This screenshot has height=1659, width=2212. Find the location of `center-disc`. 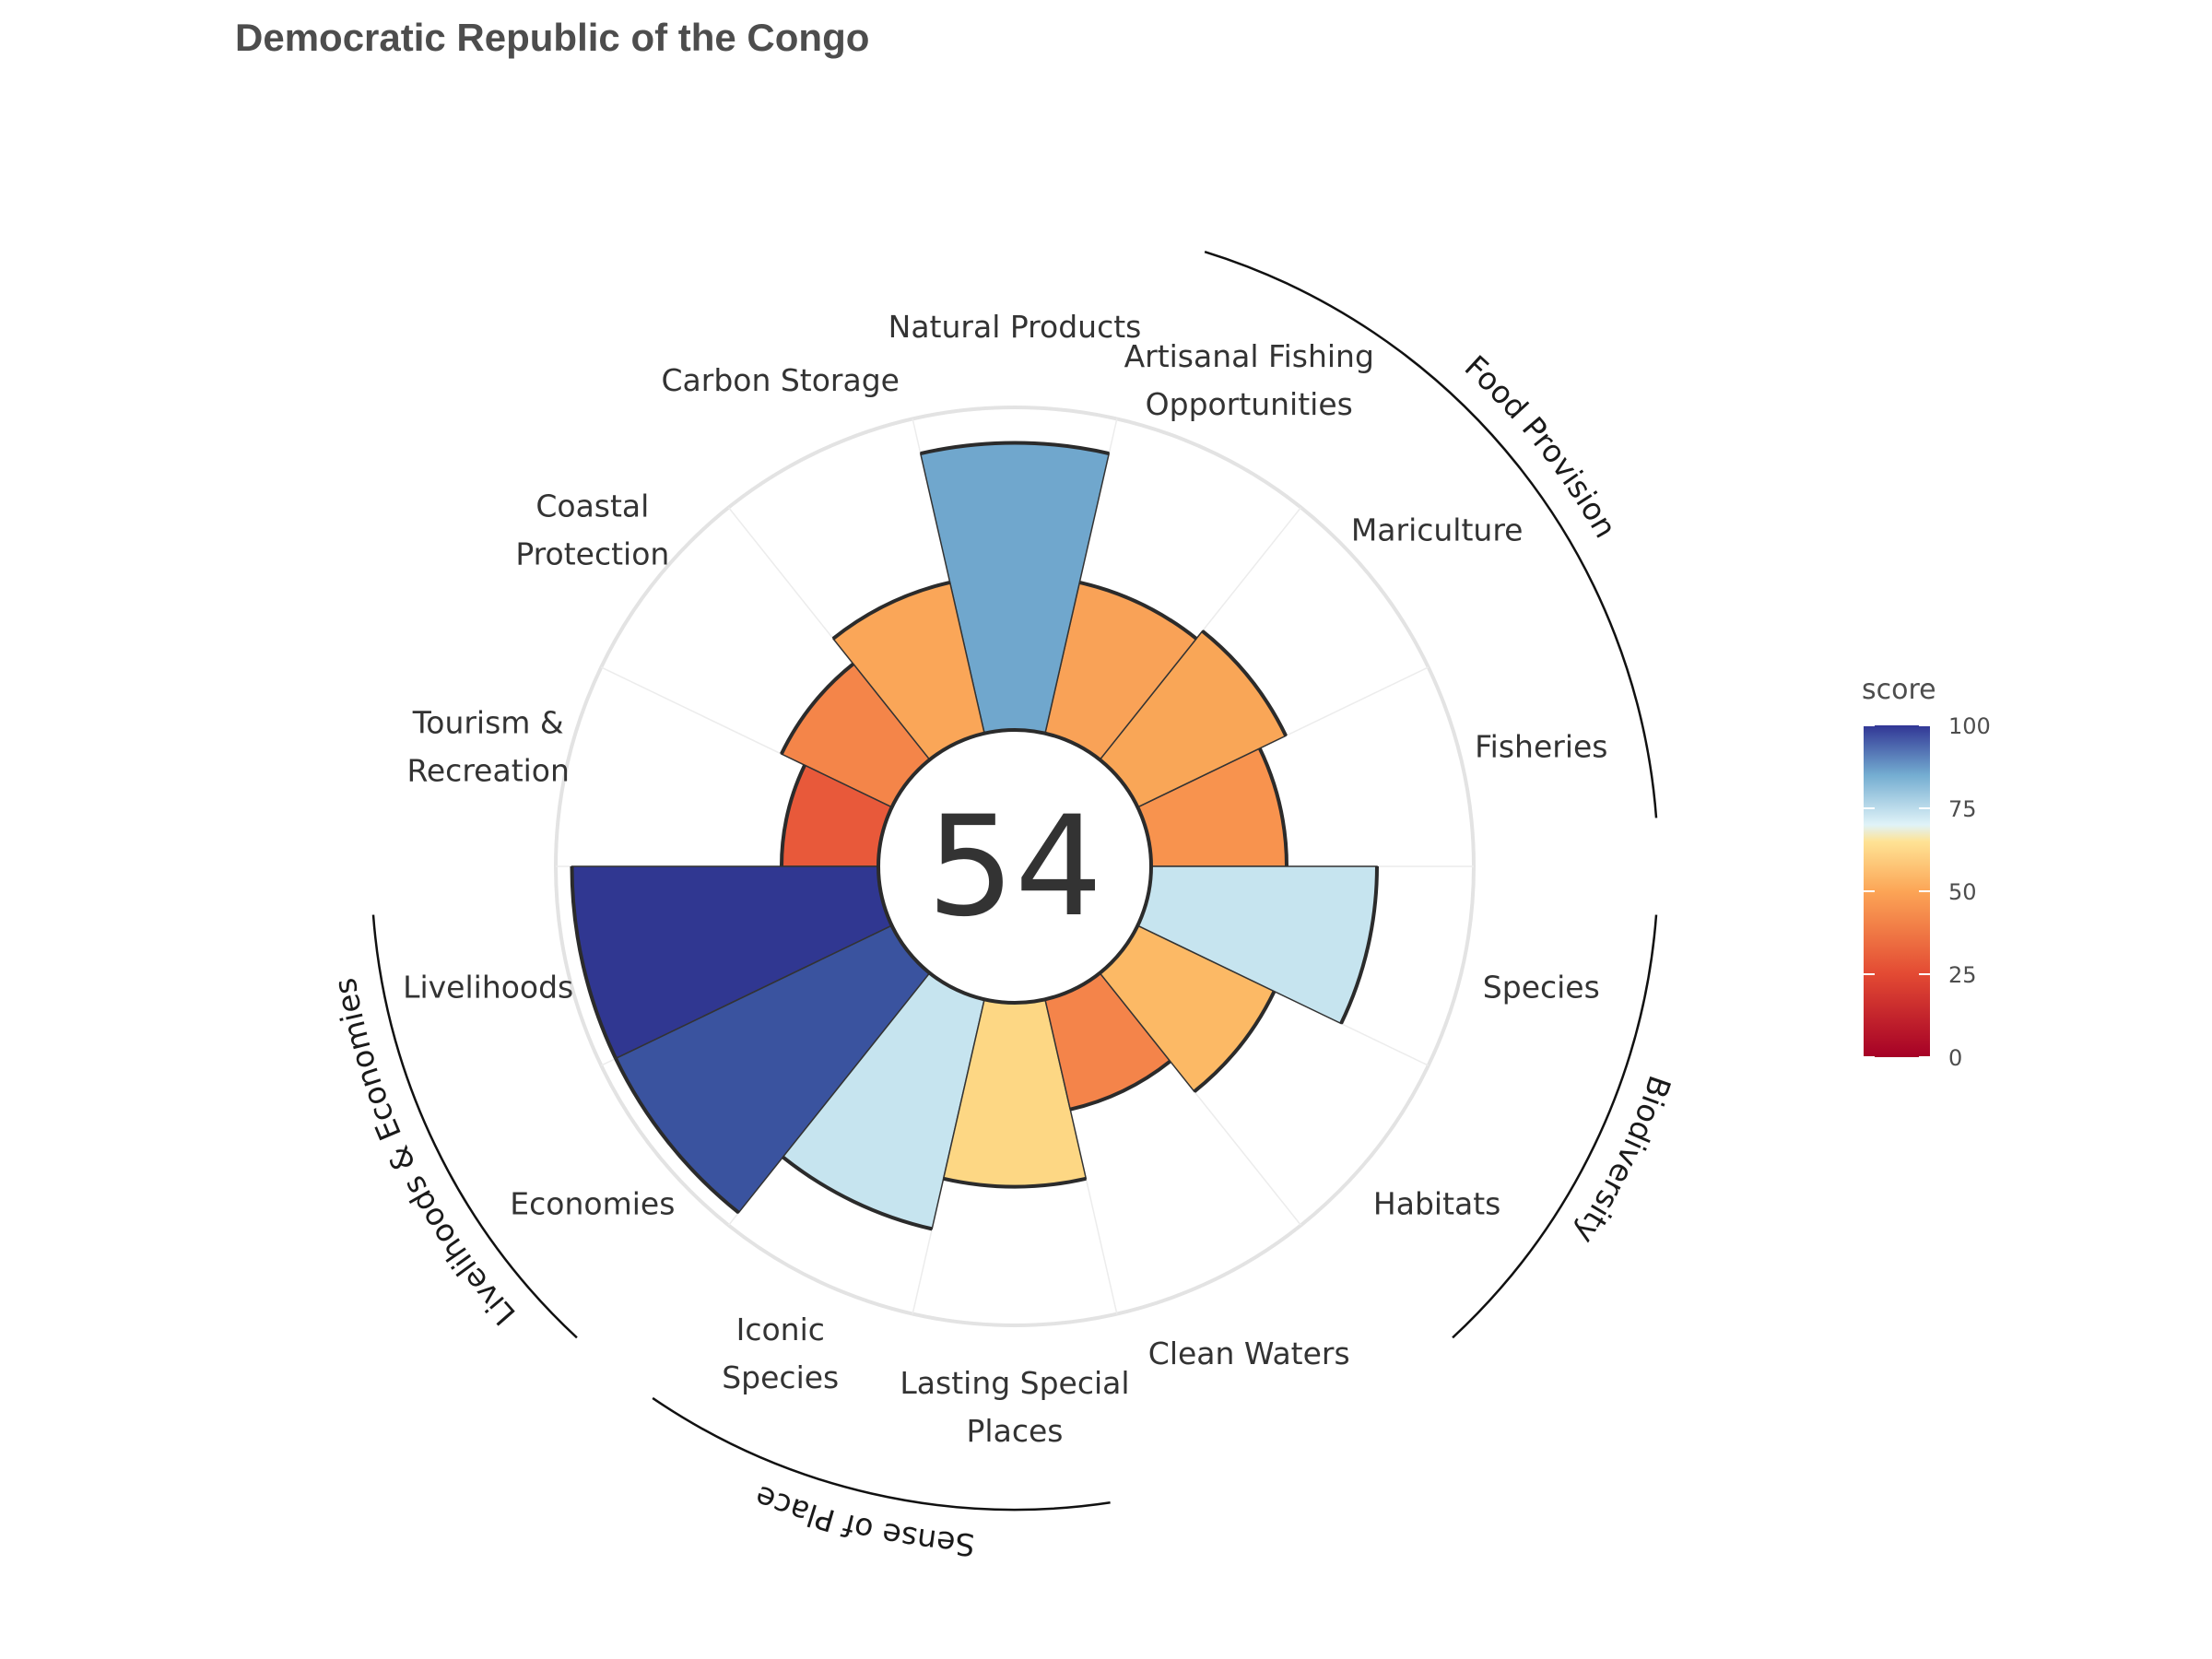

center-disc is located at coordinates (1015, 866).